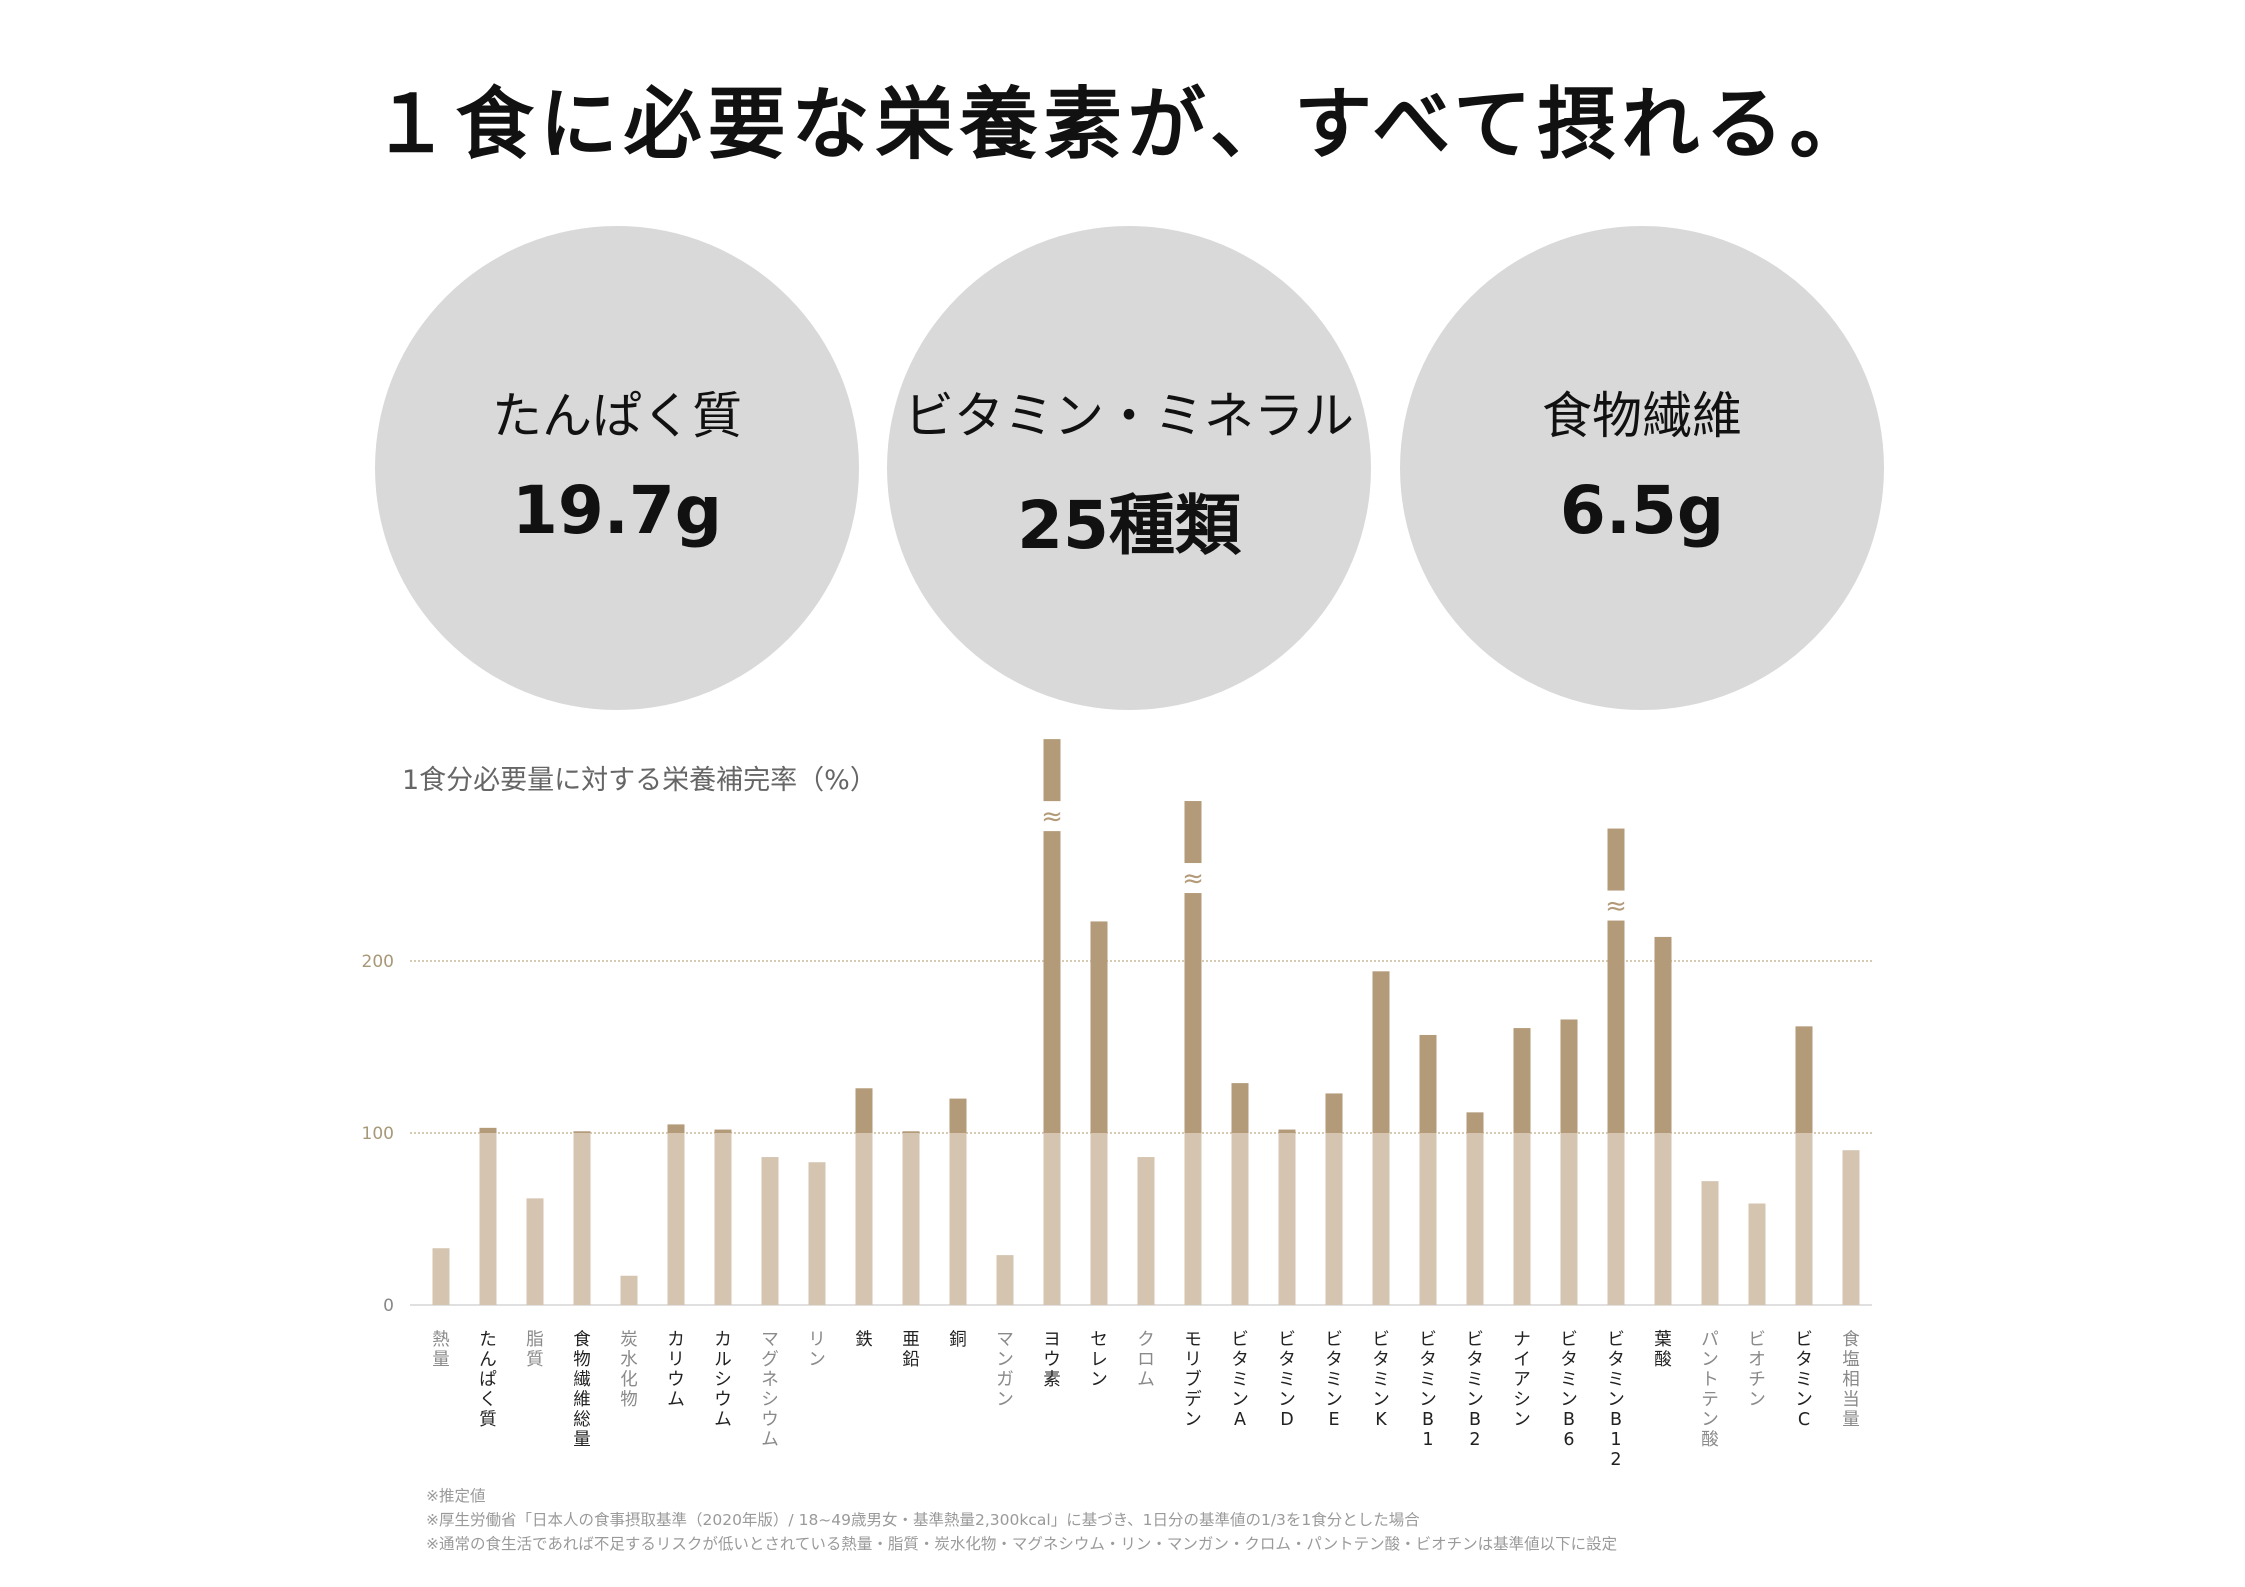  Describe the element at coordinates (1052, 1360) in the screenshot. I see `category-label-13: ヨウ素` at that location.